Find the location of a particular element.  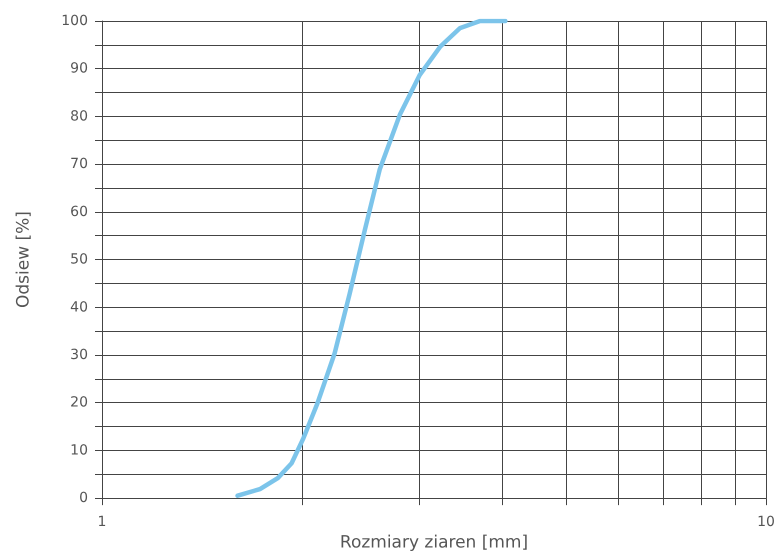

y-tick-label: 50 is located at coordinates (79, 260).